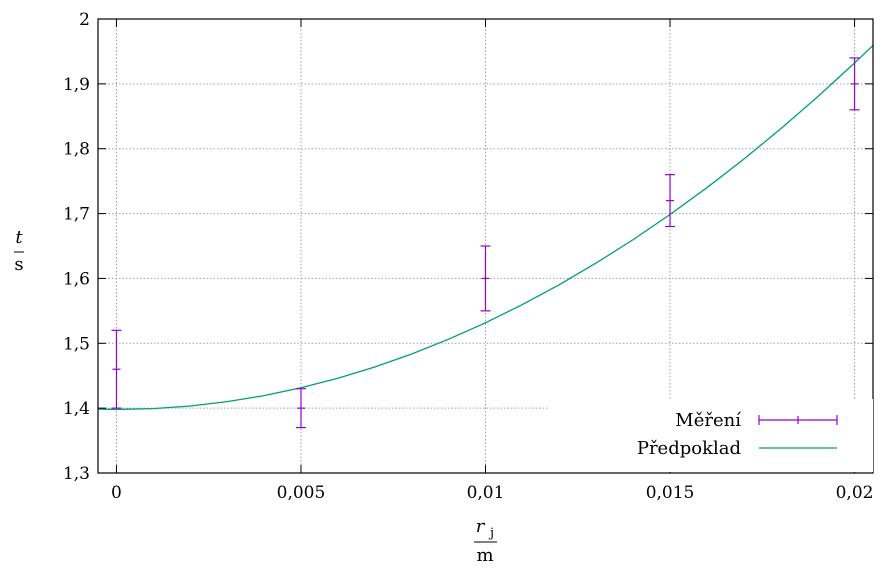 The image size is (883, 568). Describe the element at coordinates (76, 150) in the screenshot. I see `y-tick-label: 1,8` at that location.